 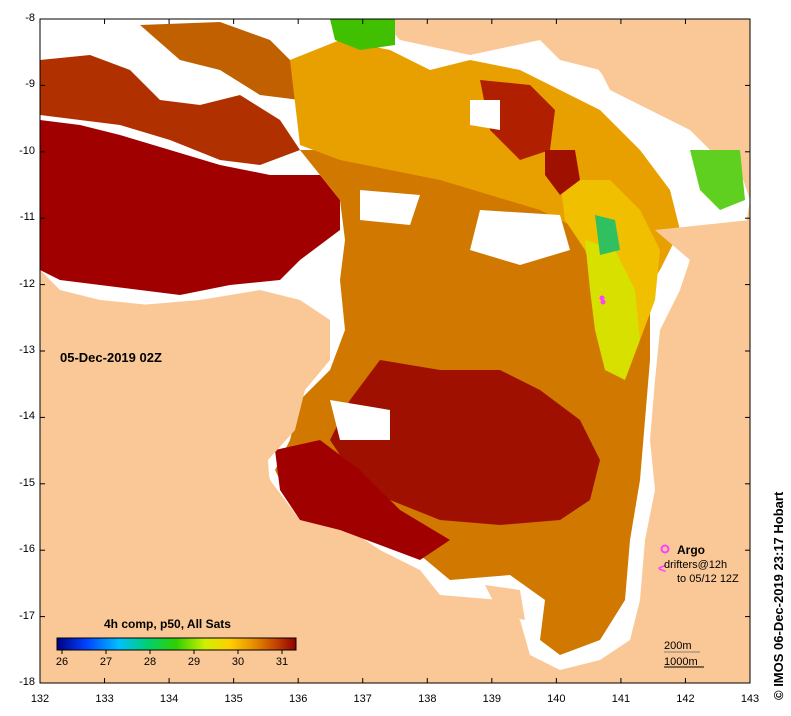 I want to click on land-png, so click(x=572, y=84).